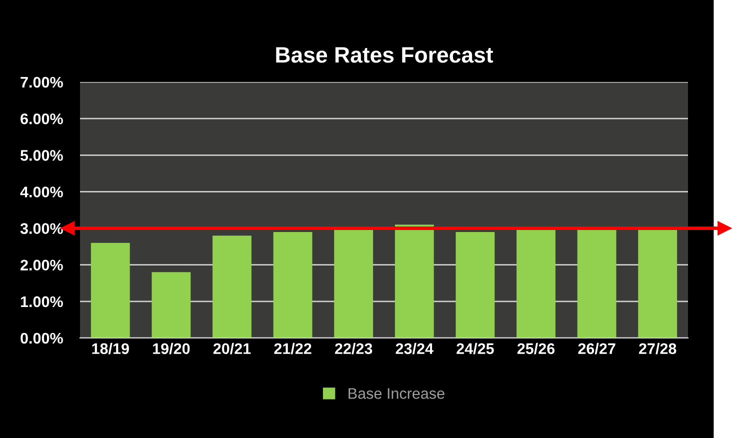 This screenshot has height=438, width=732. What do you see at coordinates (385, 55) in the screenshot?
I see `chart-title: Base Rates Forecast` at bounding box center [385, 55].